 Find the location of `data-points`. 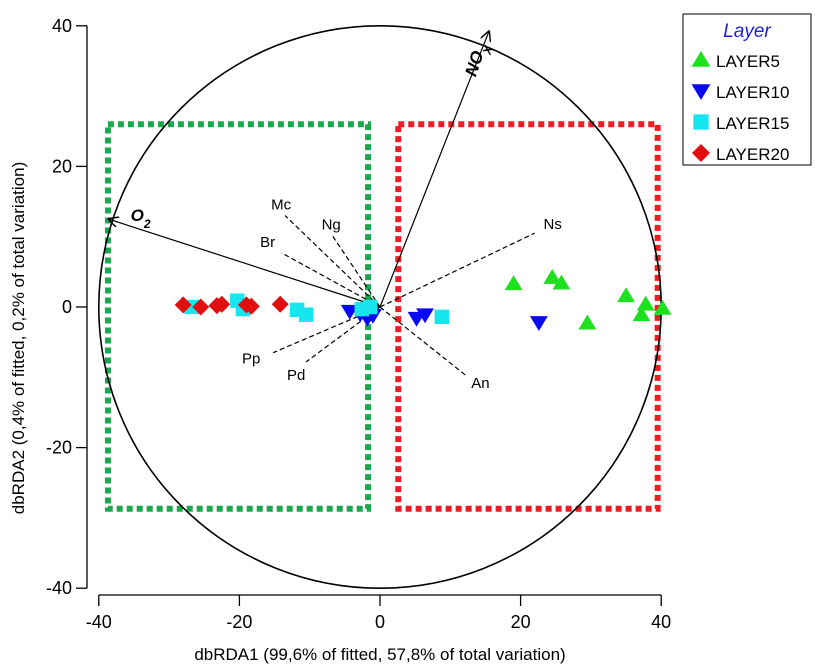

data-points is located at coordinates (423, 299).